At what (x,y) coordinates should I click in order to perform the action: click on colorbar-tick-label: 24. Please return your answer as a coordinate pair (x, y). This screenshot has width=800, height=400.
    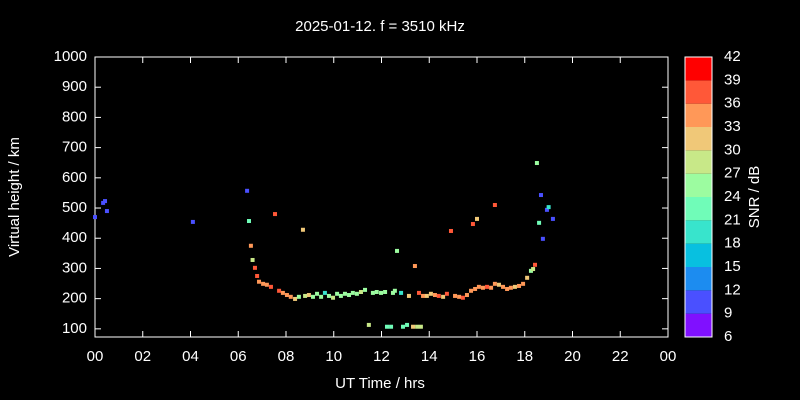
    Looking at the image, I should click on (732, 196).